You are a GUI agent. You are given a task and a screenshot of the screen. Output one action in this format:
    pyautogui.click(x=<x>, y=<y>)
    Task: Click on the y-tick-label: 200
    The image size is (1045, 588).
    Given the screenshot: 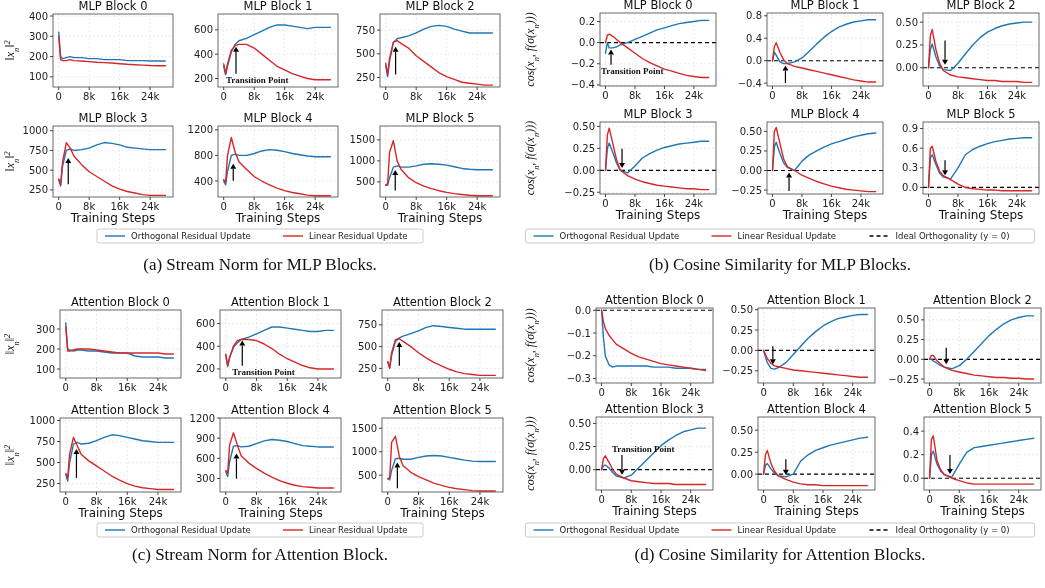 What is the action you would take?
    pyautogui.click(x=38, y=57)
    